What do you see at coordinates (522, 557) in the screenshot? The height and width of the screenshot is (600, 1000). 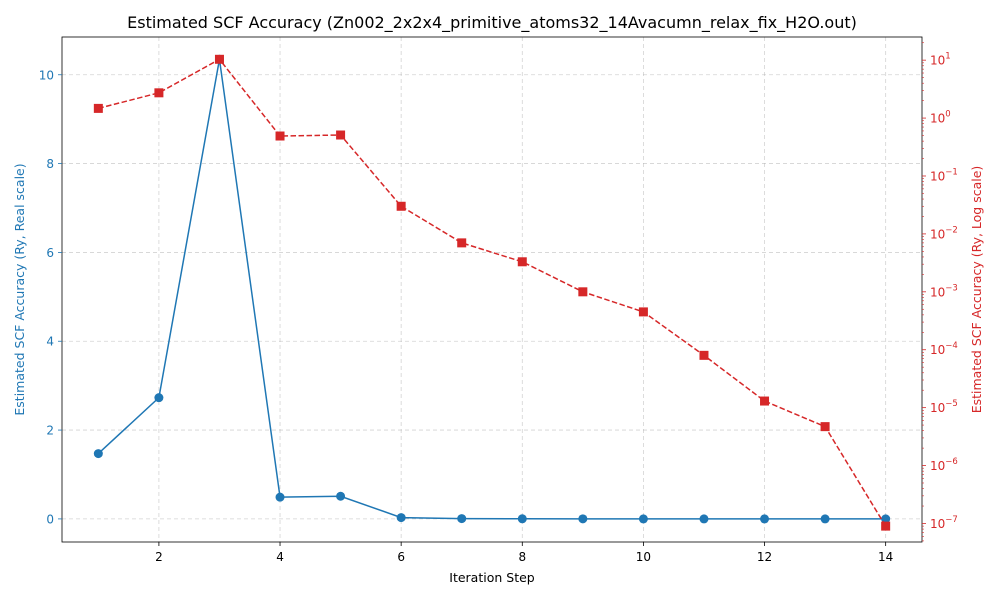 I see `x-tick-label: 8` at bounding box center [522, 557].